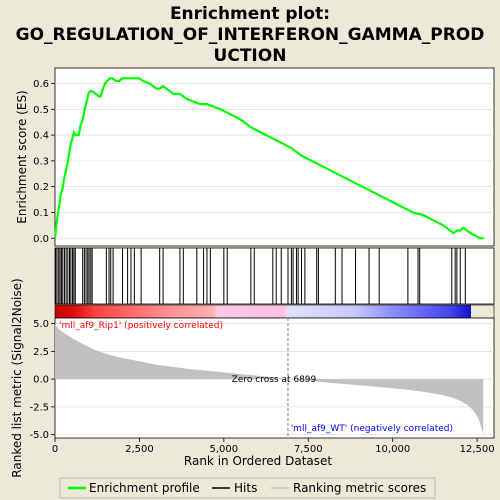 The image size is (500, 500). I want to click on es-y-axis-label: Enrichment score (ES), so click(22, 156).